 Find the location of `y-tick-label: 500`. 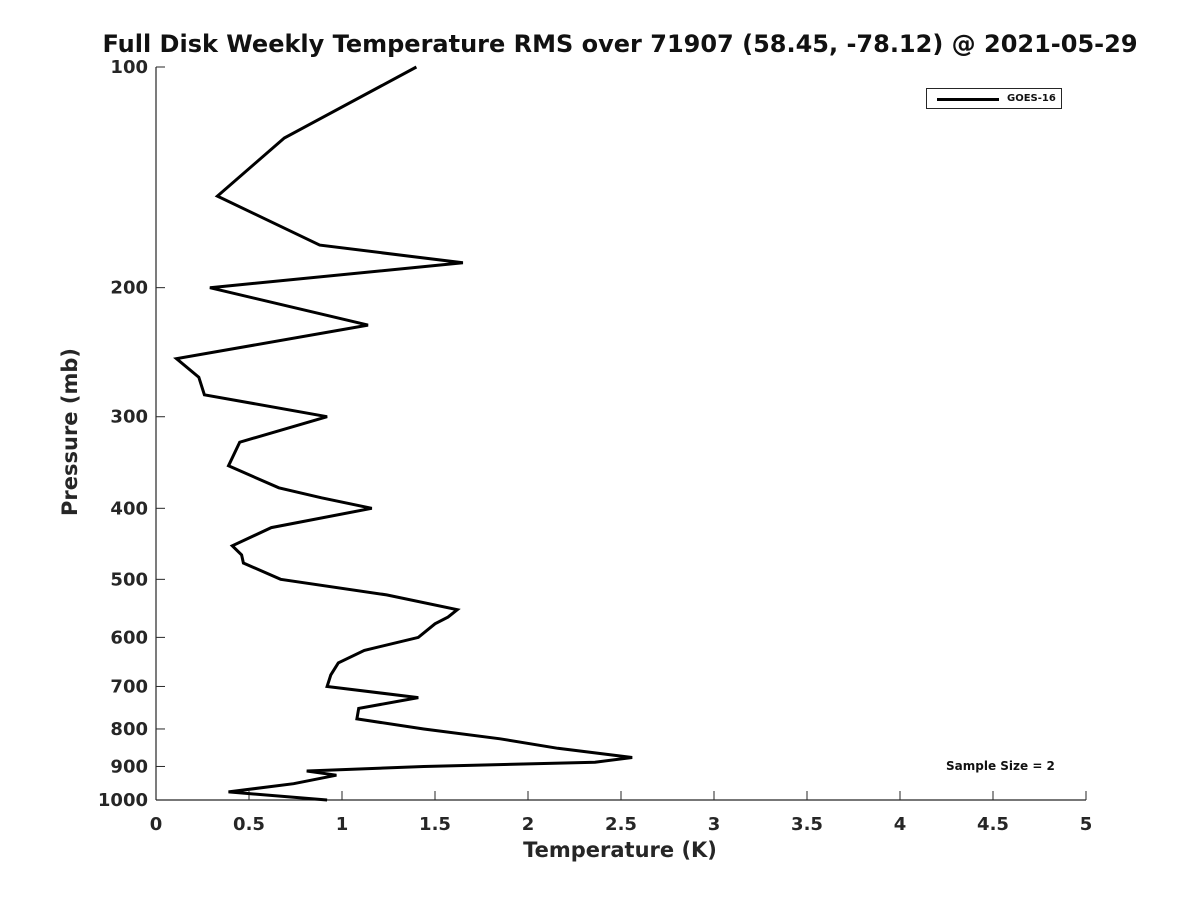

y-tick-label: 500 is located at coordinates (129, 579).